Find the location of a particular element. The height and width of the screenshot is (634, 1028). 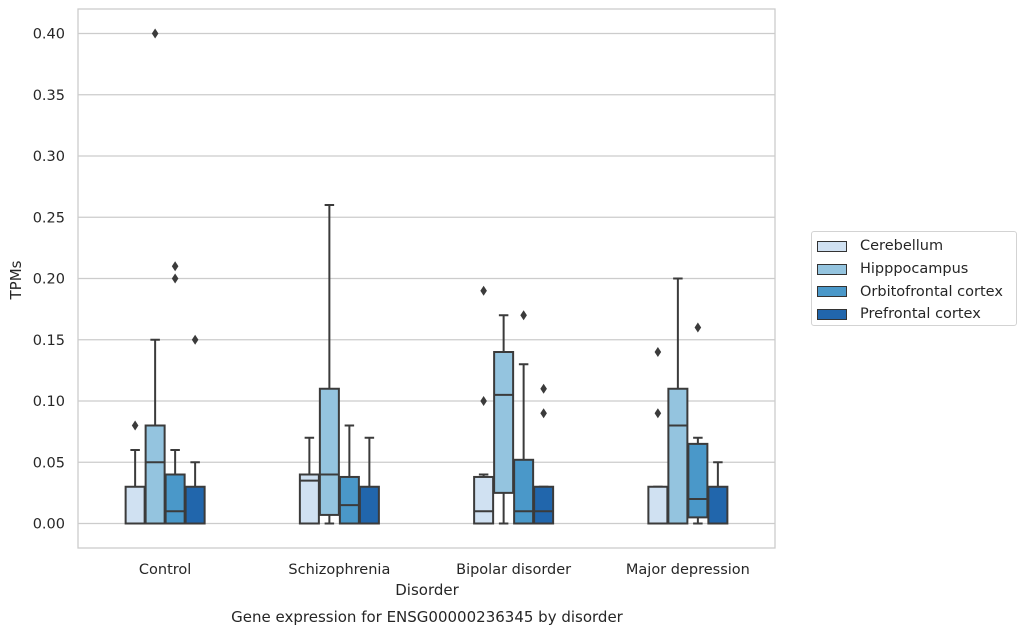

x-tick-label: Bipolar disorder is located at coordinates (513, 570).